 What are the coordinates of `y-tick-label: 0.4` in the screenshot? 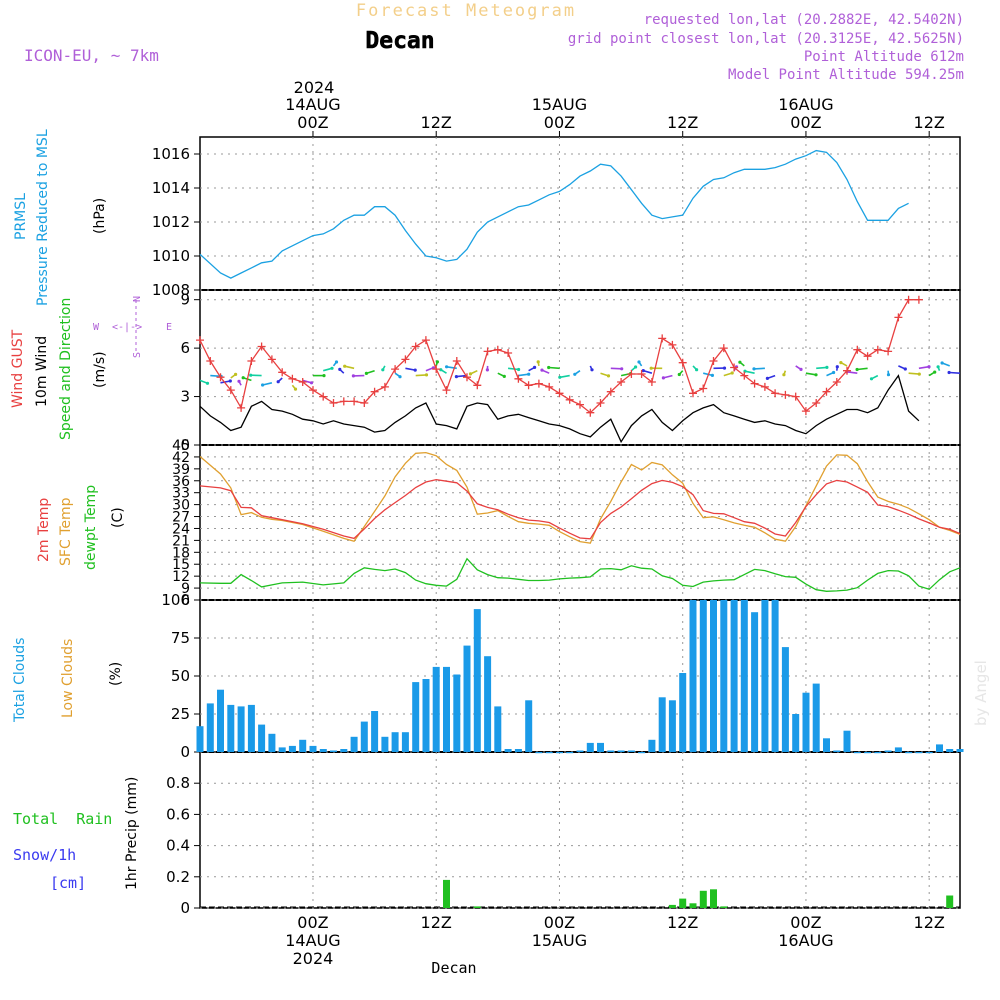 It's located at (178, 846).